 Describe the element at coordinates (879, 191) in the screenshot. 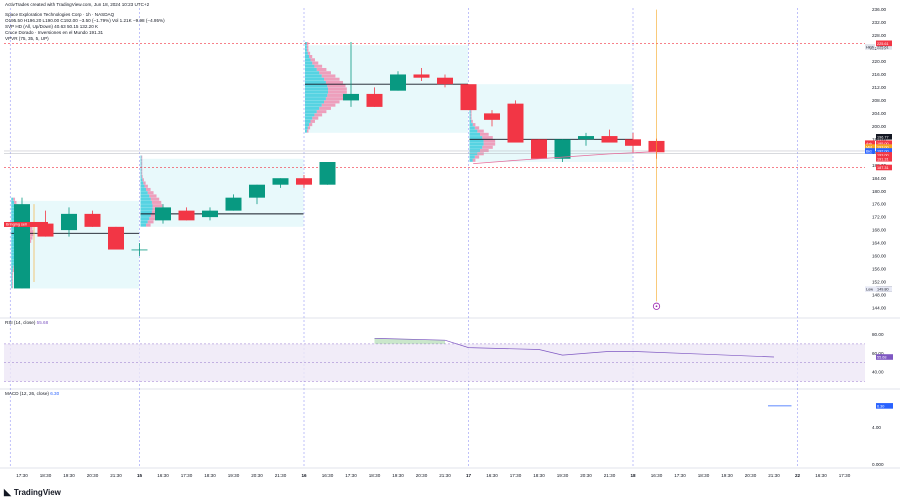

I see `price-tick-label: 180.00` at that location.